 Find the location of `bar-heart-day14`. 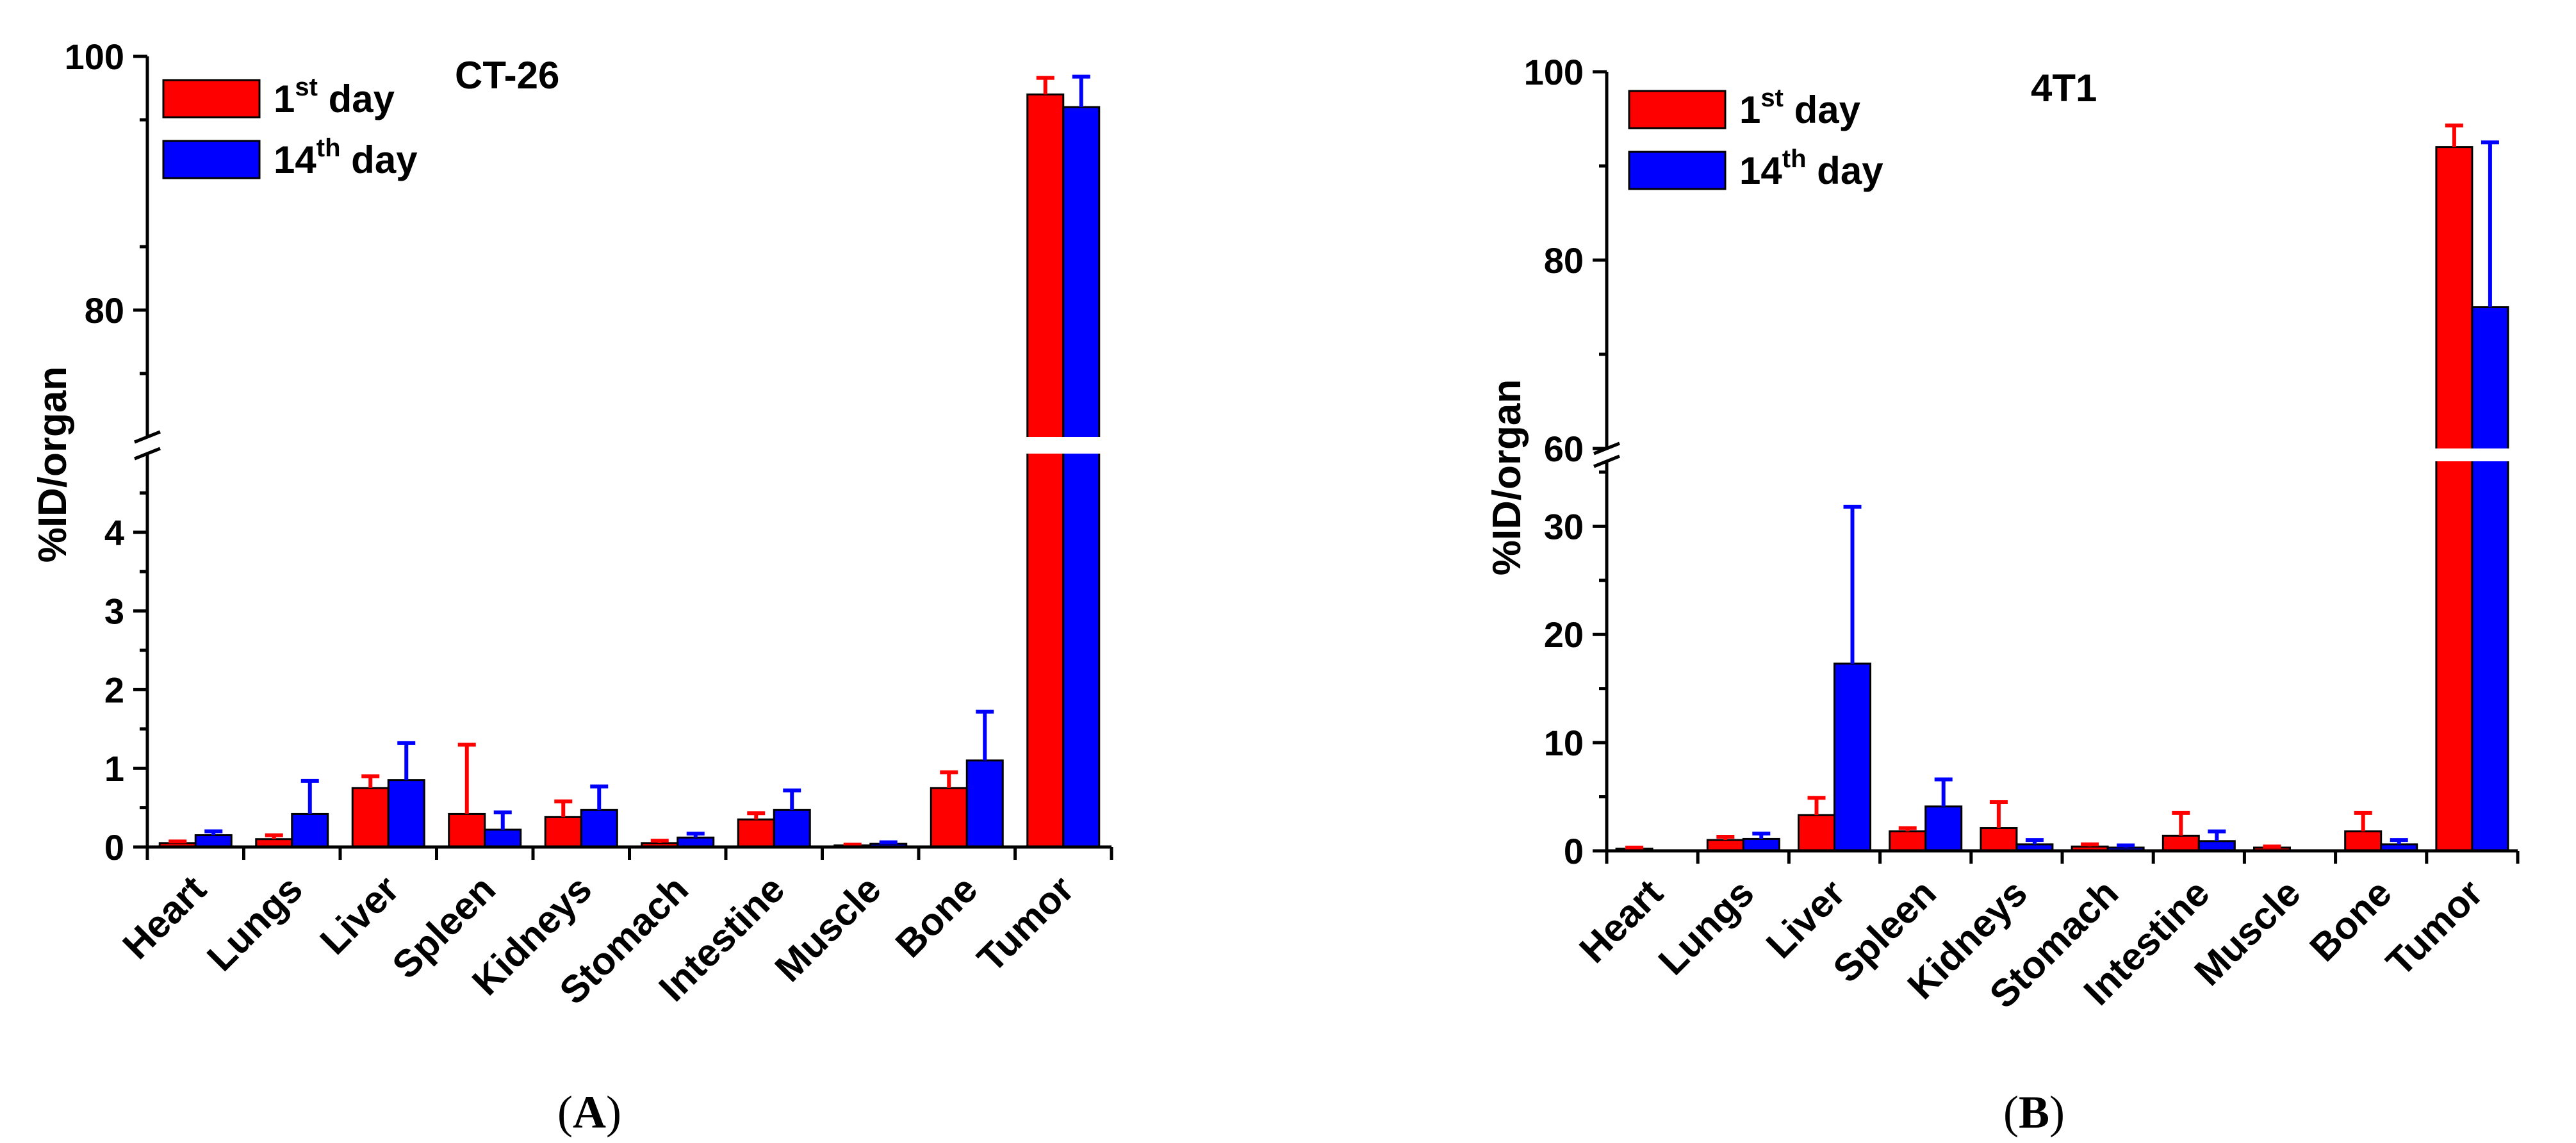

bar-heart-day14 is located at coordinates (213, 841).